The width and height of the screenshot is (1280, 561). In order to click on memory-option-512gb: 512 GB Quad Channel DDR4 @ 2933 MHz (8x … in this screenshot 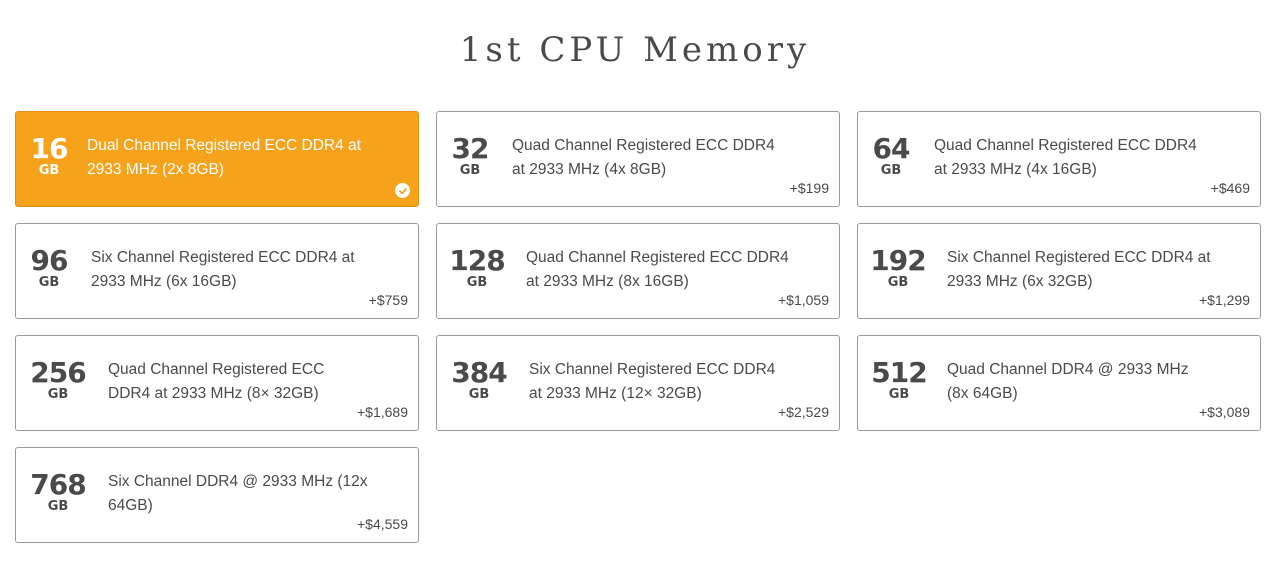, I will do `click(1059, 383)`.